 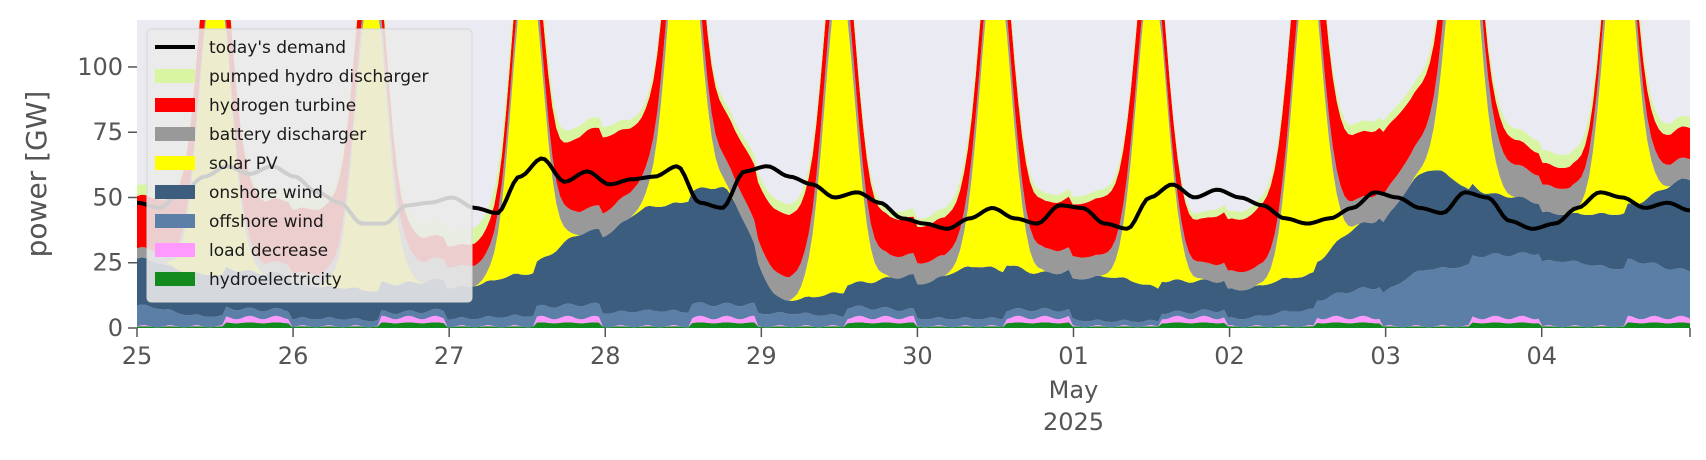 What do you see at coordinates (1074, 390) in the screenshot?
I see `x-secondary-label: May` at bounding box center [1074, 390].